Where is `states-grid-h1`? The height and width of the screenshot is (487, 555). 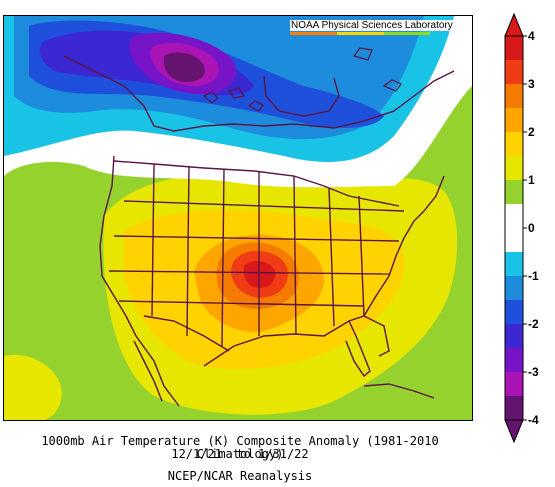
states-grid-h1 is located at coordinates (264, 206).